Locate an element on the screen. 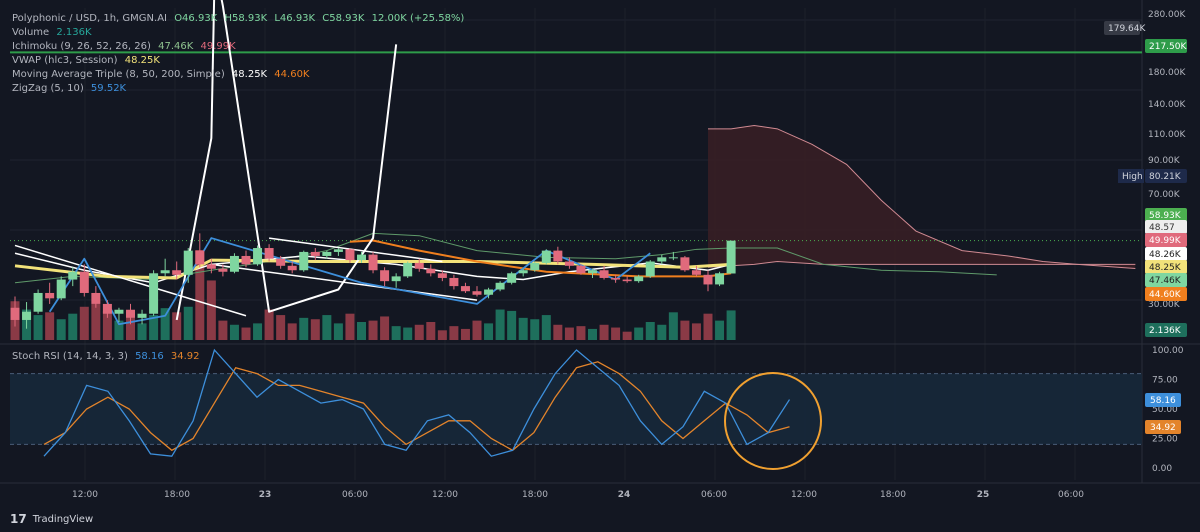  legend-zigzag: ZigZag (5, 10) 59.52K is located at coordinates (71, 89).